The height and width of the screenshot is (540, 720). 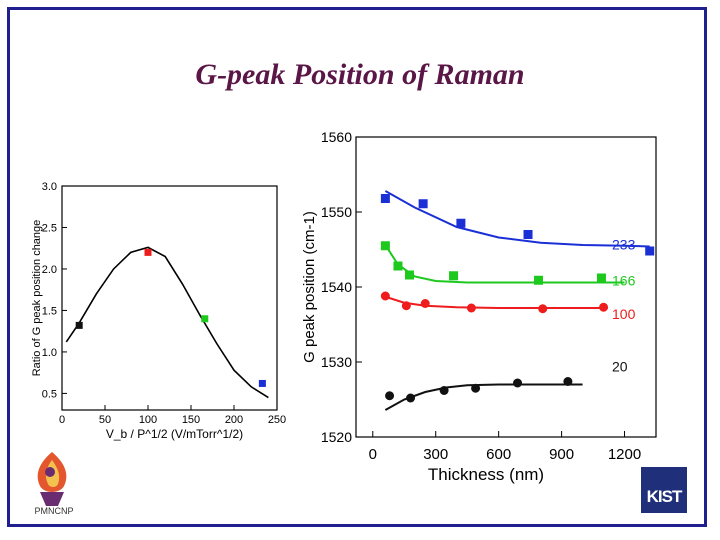 I want to click on pmncnp-logo, so click(x=52, y=483).